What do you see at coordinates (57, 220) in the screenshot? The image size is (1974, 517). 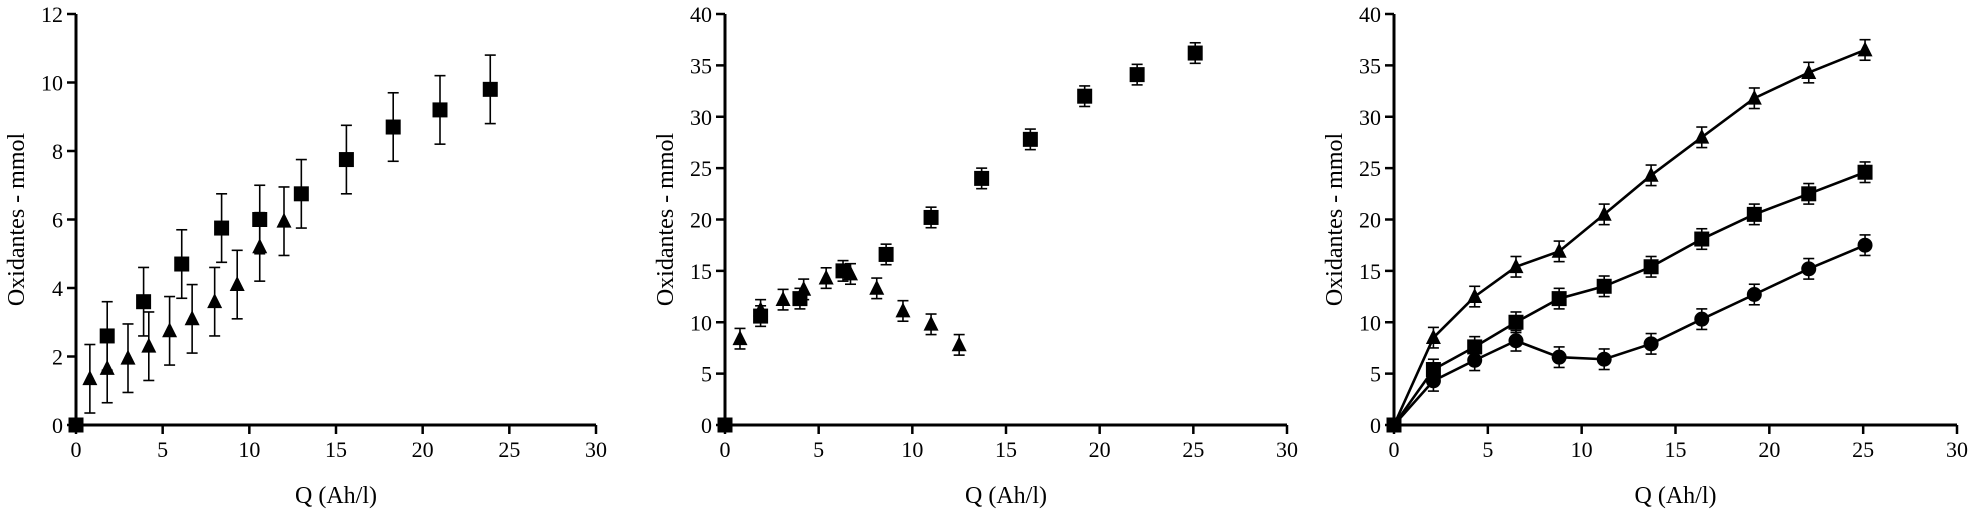 I see `y-tick-label: 6` at bounding box center [57, 220].